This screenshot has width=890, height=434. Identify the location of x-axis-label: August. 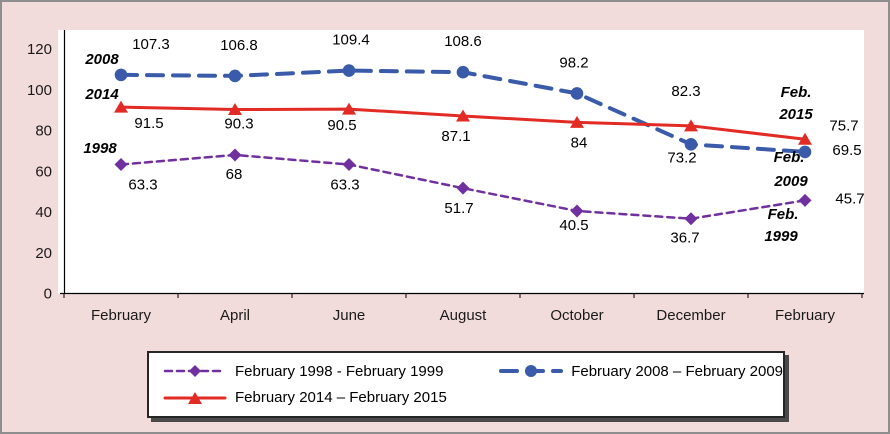
(464, 315).